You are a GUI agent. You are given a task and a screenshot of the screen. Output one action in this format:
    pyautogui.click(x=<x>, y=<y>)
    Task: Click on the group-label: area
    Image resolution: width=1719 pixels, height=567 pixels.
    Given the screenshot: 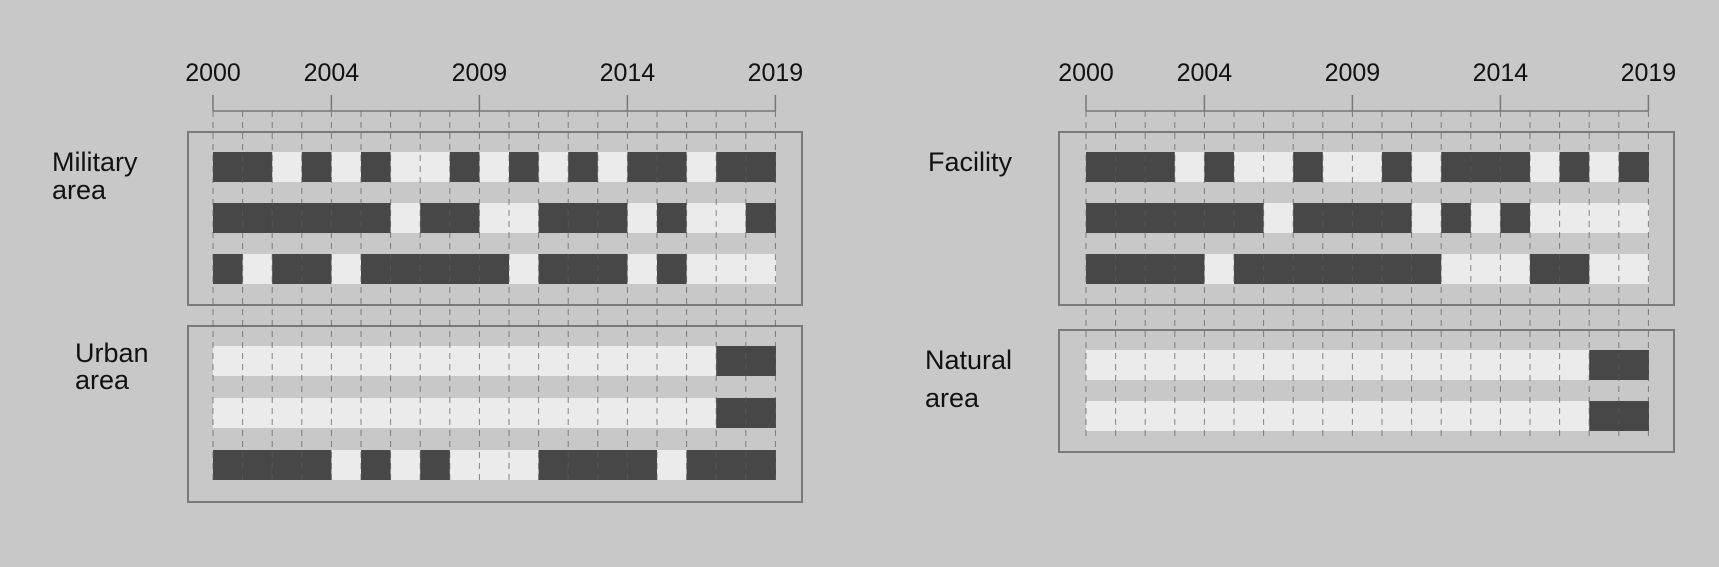 What is the action you would take?
    pyautogui.click(x=102, y=380)
    